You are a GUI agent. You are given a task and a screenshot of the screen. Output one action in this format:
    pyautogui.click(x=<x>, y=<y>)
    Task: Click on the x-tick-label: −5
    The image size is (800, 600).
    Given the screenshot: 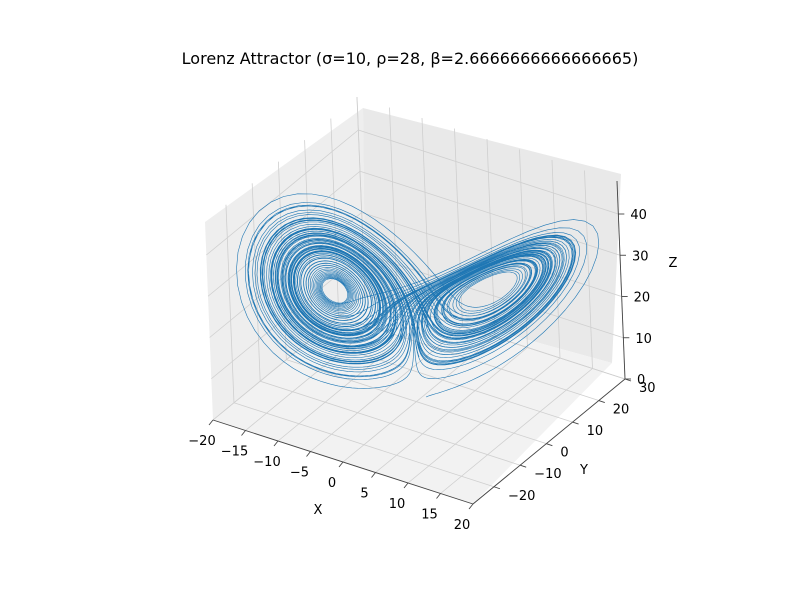 What is the action you would take?
    pyautogui.click(x=299, y=473)
    